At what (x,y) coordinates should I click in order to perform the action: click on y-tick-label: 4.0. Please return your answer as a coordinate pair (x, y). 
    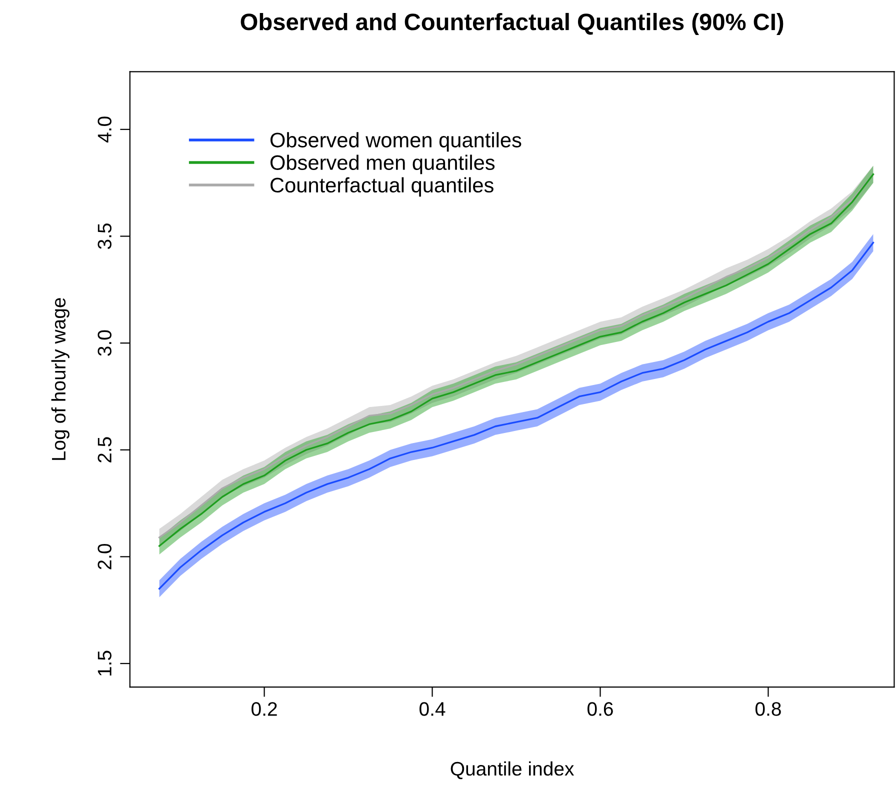
    Looking at the image, I should click on (105, 129).